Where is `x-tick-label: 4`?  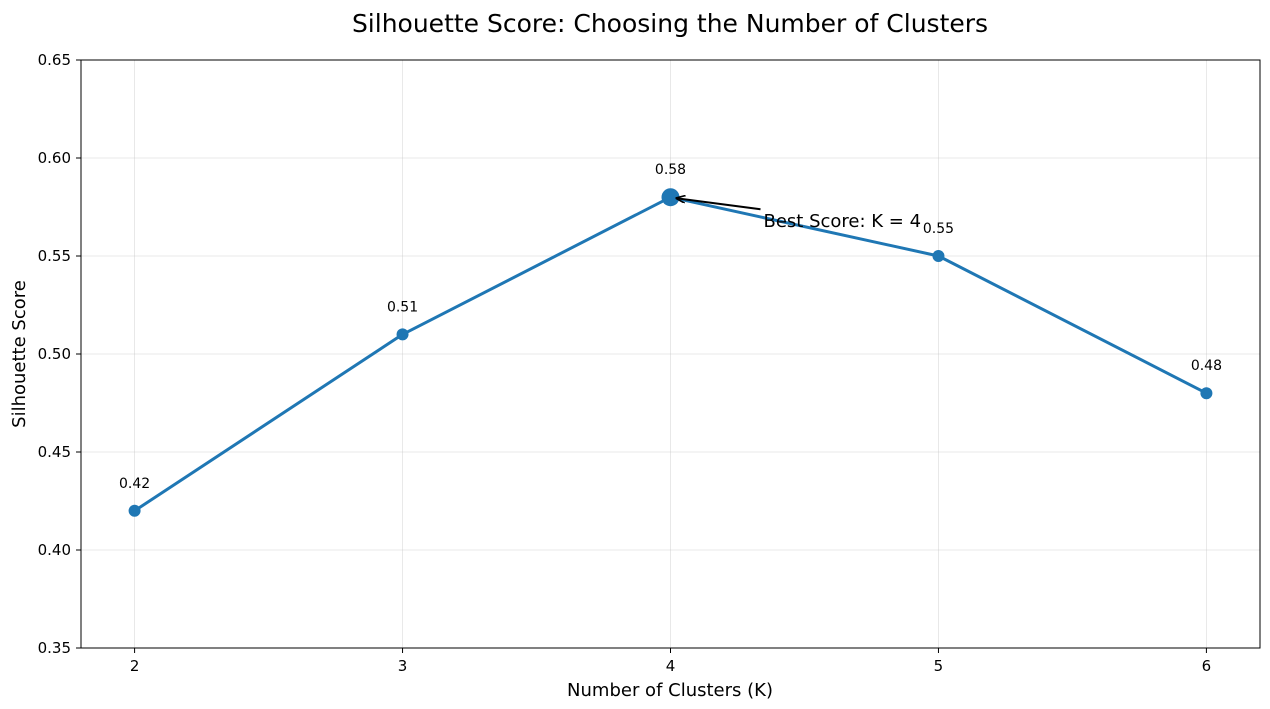
x-tick-label: 4 is located at coordinates (671, 666).